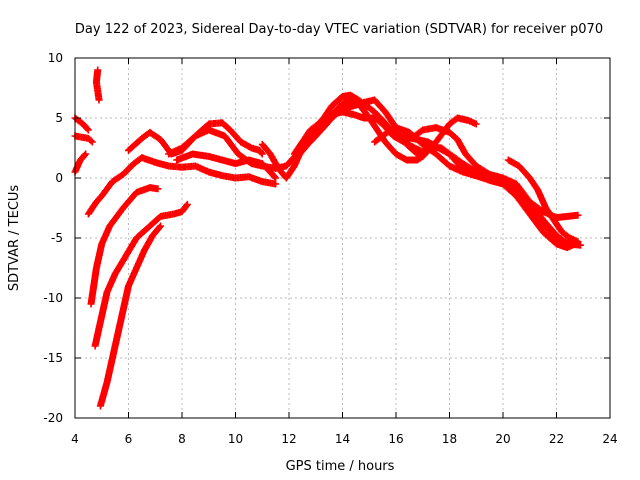 The height and width of the screenshot is (480, 640). I want to click on x-tick-label: 24, so click(609, 439).